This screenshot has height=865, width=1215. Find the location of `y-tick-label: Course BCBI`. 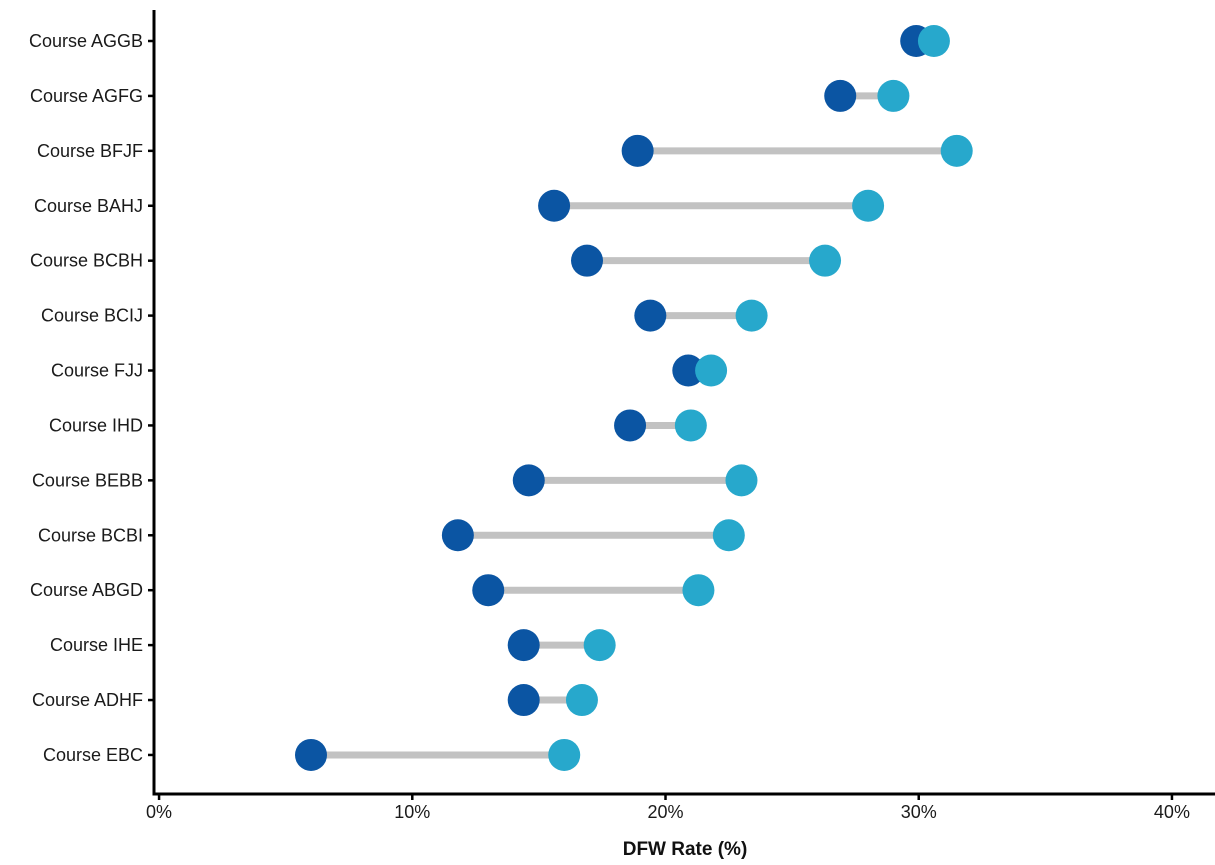

y-tick-label: Course BCBI is located at coordinates (90, 535).